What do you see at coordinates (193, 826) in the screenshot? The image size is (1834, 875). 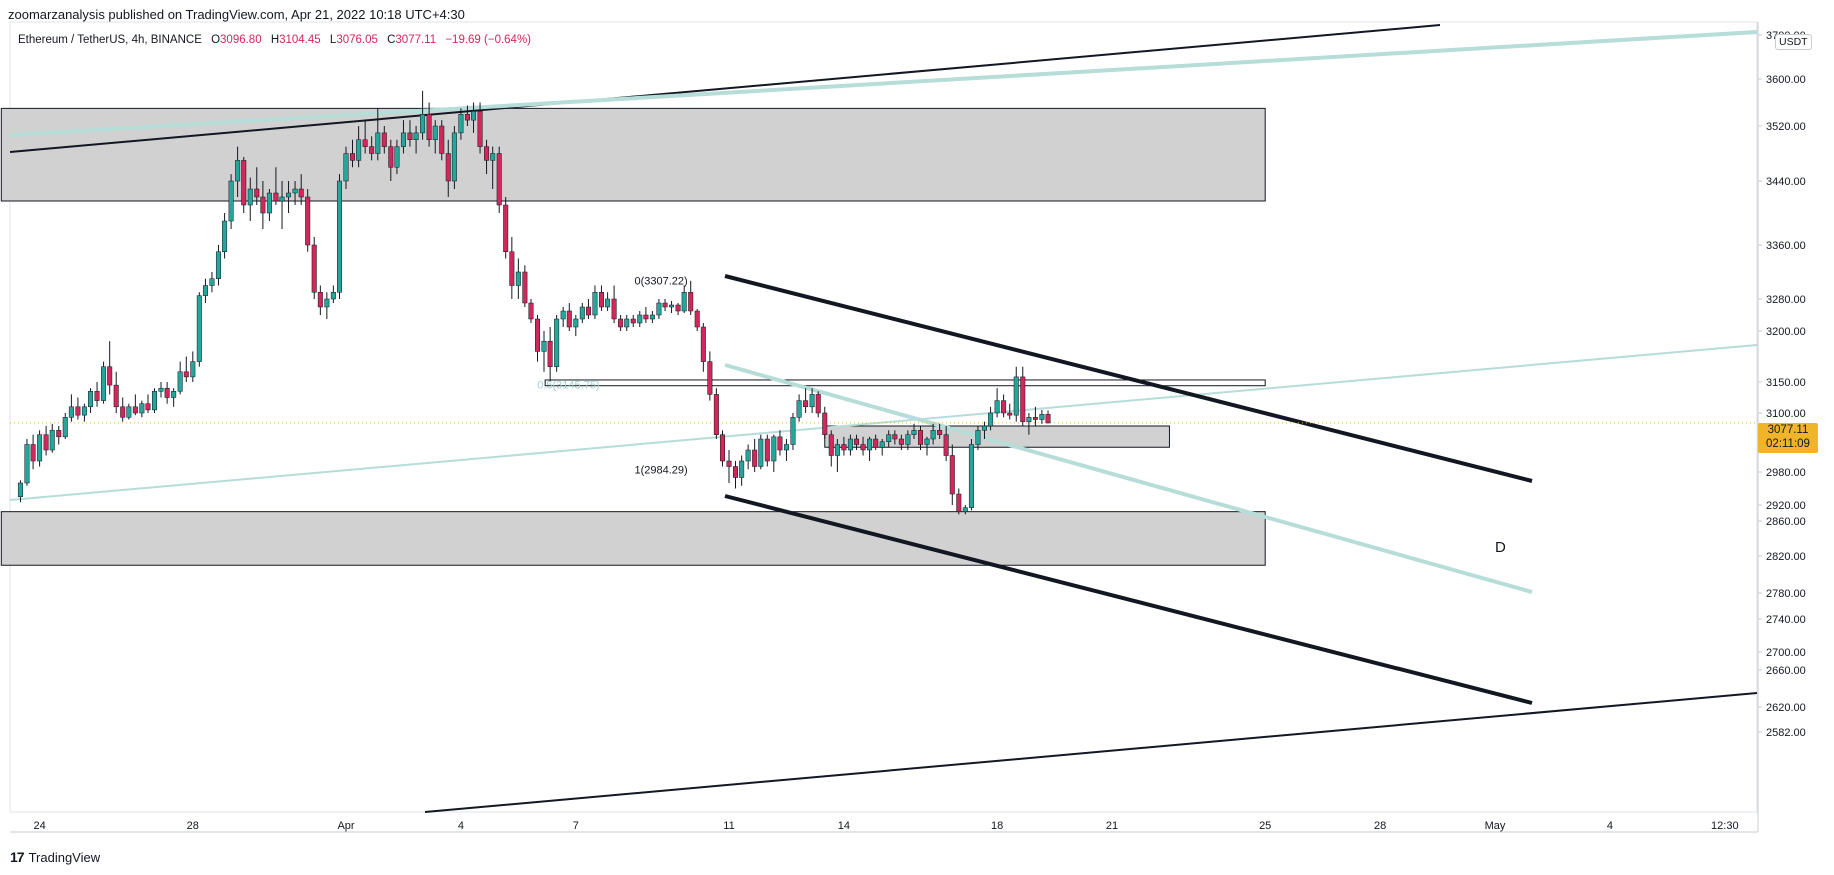 I see `x-tick-label-1: 28` at bounding box center [193, 826].